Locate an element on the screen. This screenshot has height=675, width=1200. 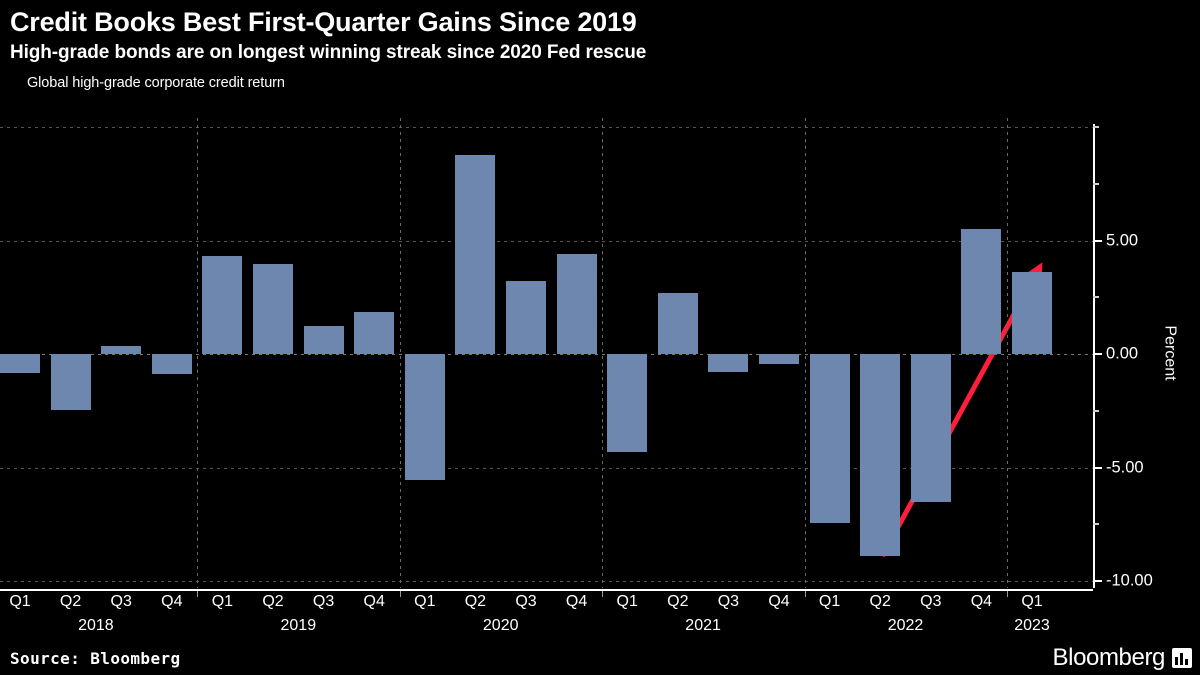
x-axis-year-label: 2023 is located at coordinates (1032, 625).